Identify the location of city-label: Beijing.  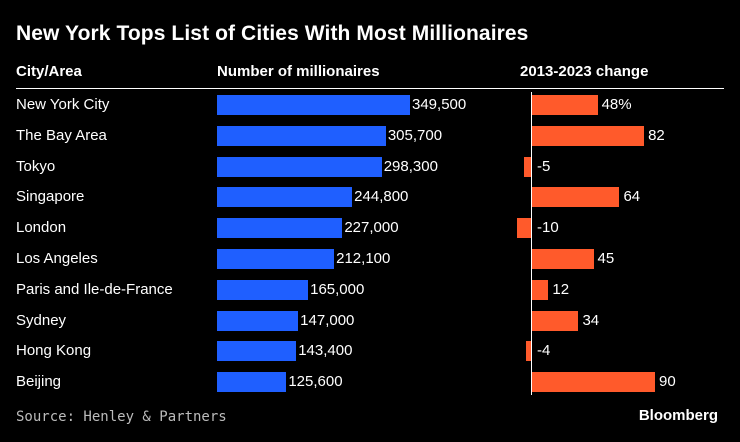
(39, 382).